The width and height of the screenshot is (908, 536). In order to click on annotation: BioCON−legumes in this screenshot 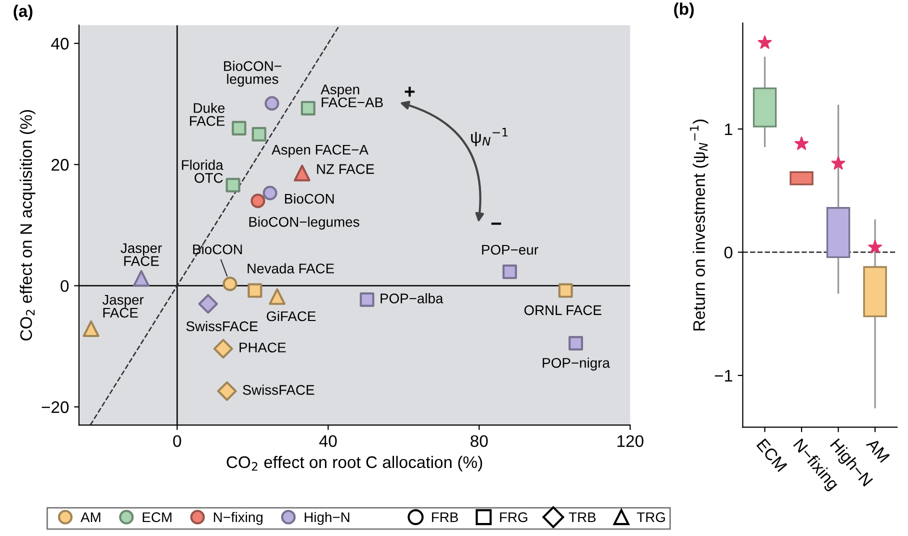, I will do `click(304, 223)`.